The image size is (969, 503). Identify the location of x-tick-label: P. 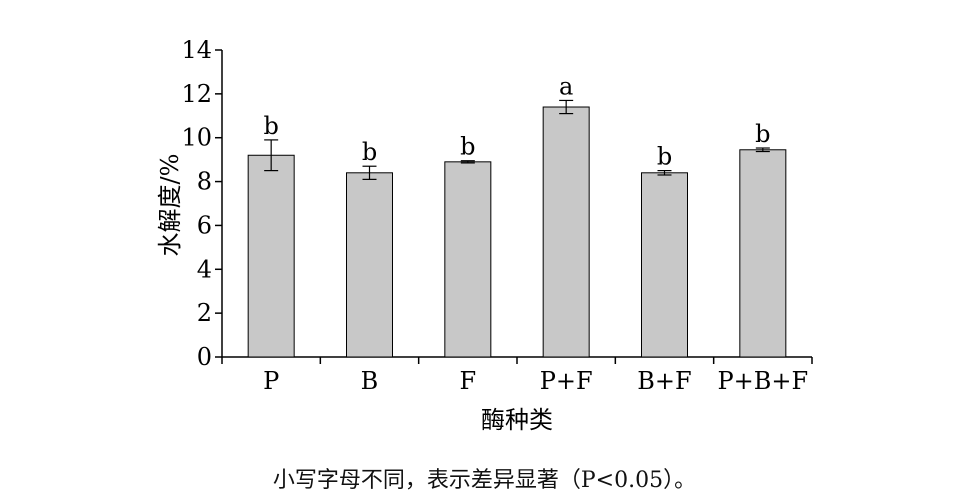
(271, 381).